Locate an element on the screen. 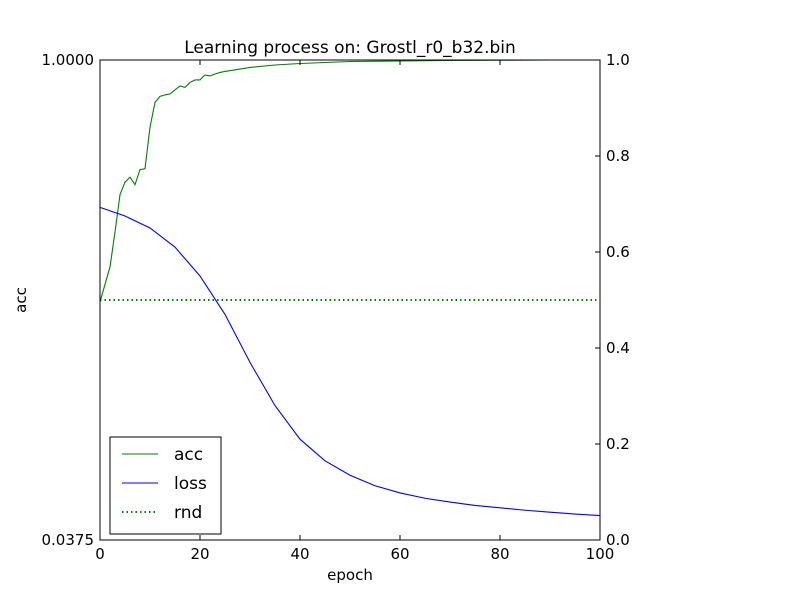 The height and width of the screenshot is (600, 800). x-tick-label: 40 is located at coordinates (299, 554).